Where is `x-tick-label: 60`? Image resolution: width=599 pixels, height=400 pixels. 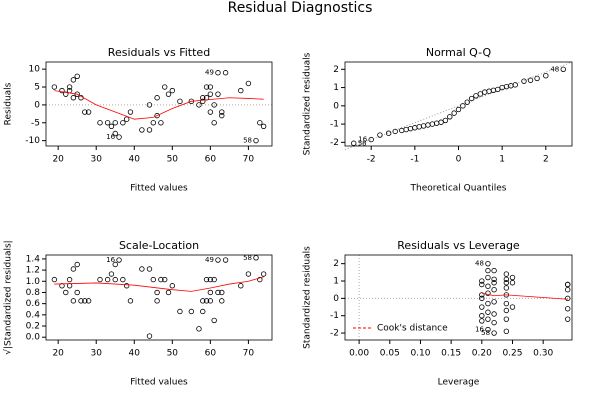
x-tick-label: 60 is located at coordinates (211, 160).